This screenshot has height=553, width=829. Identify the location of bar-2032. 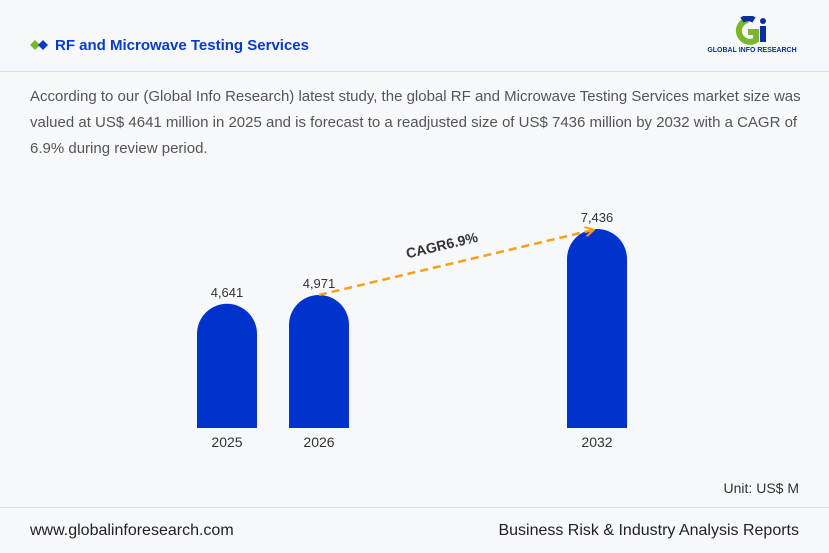
(597, 328).